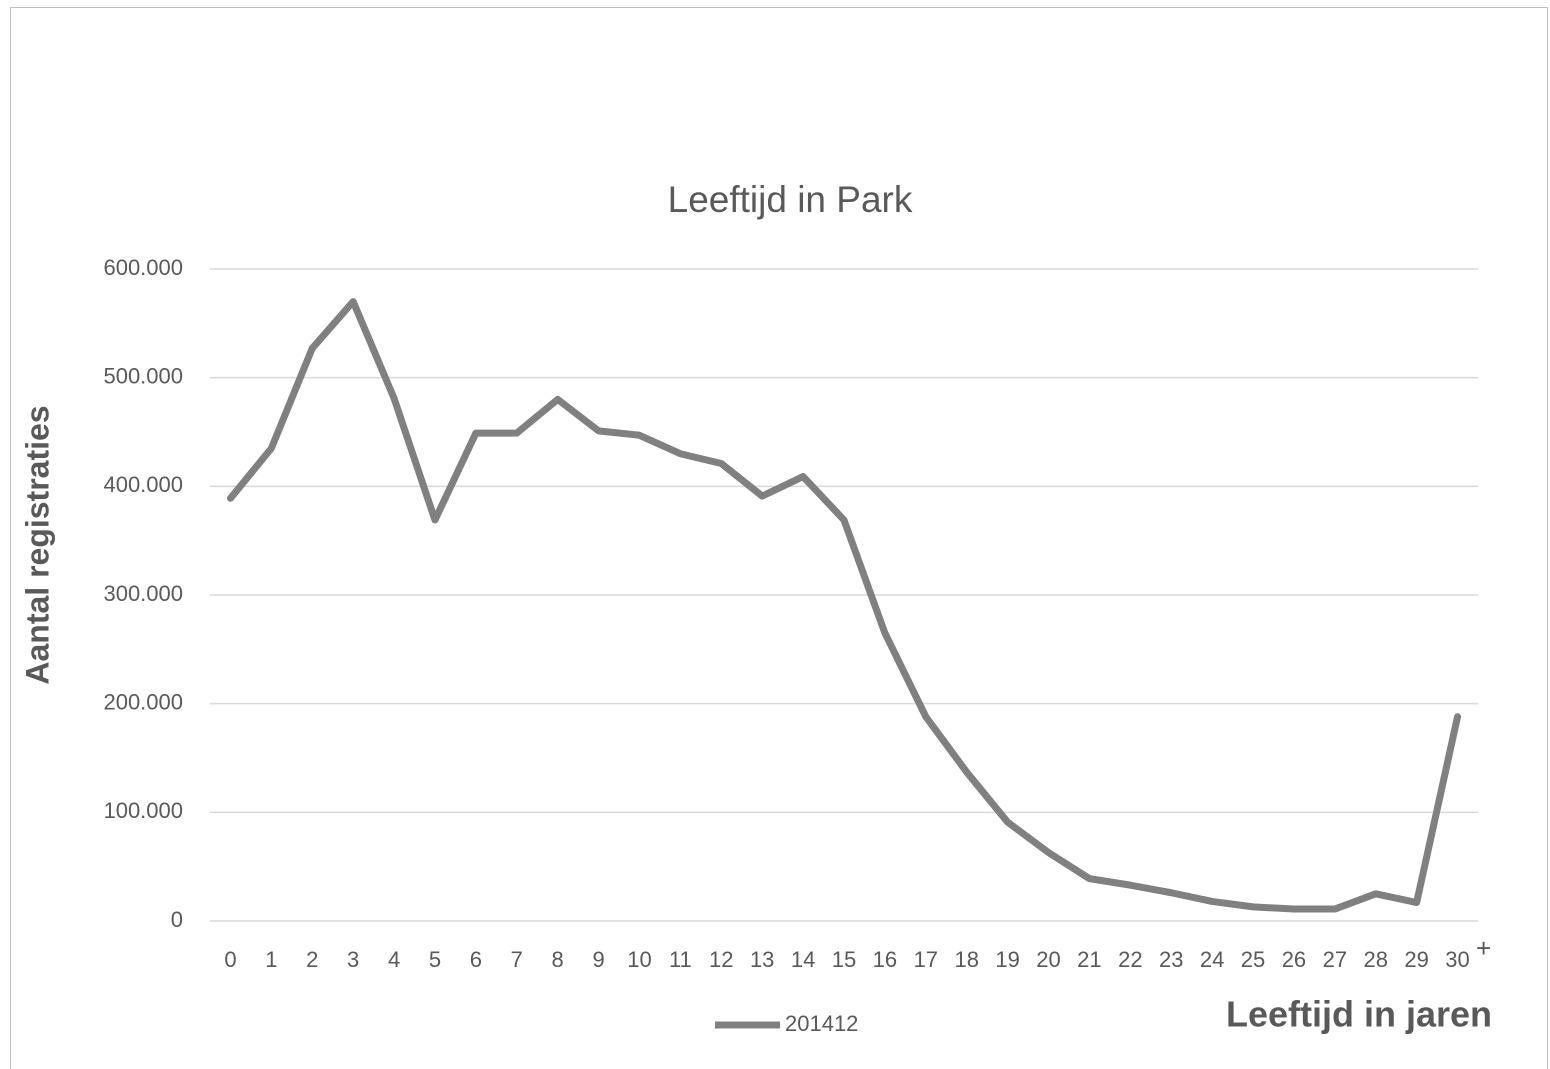 The width and height of the screenshot is (1550, 1069). What do you see at coordinates (1130, 959) in the screenshot?
I see `x-tick-label: 22` at bounding box center [1130, 959].